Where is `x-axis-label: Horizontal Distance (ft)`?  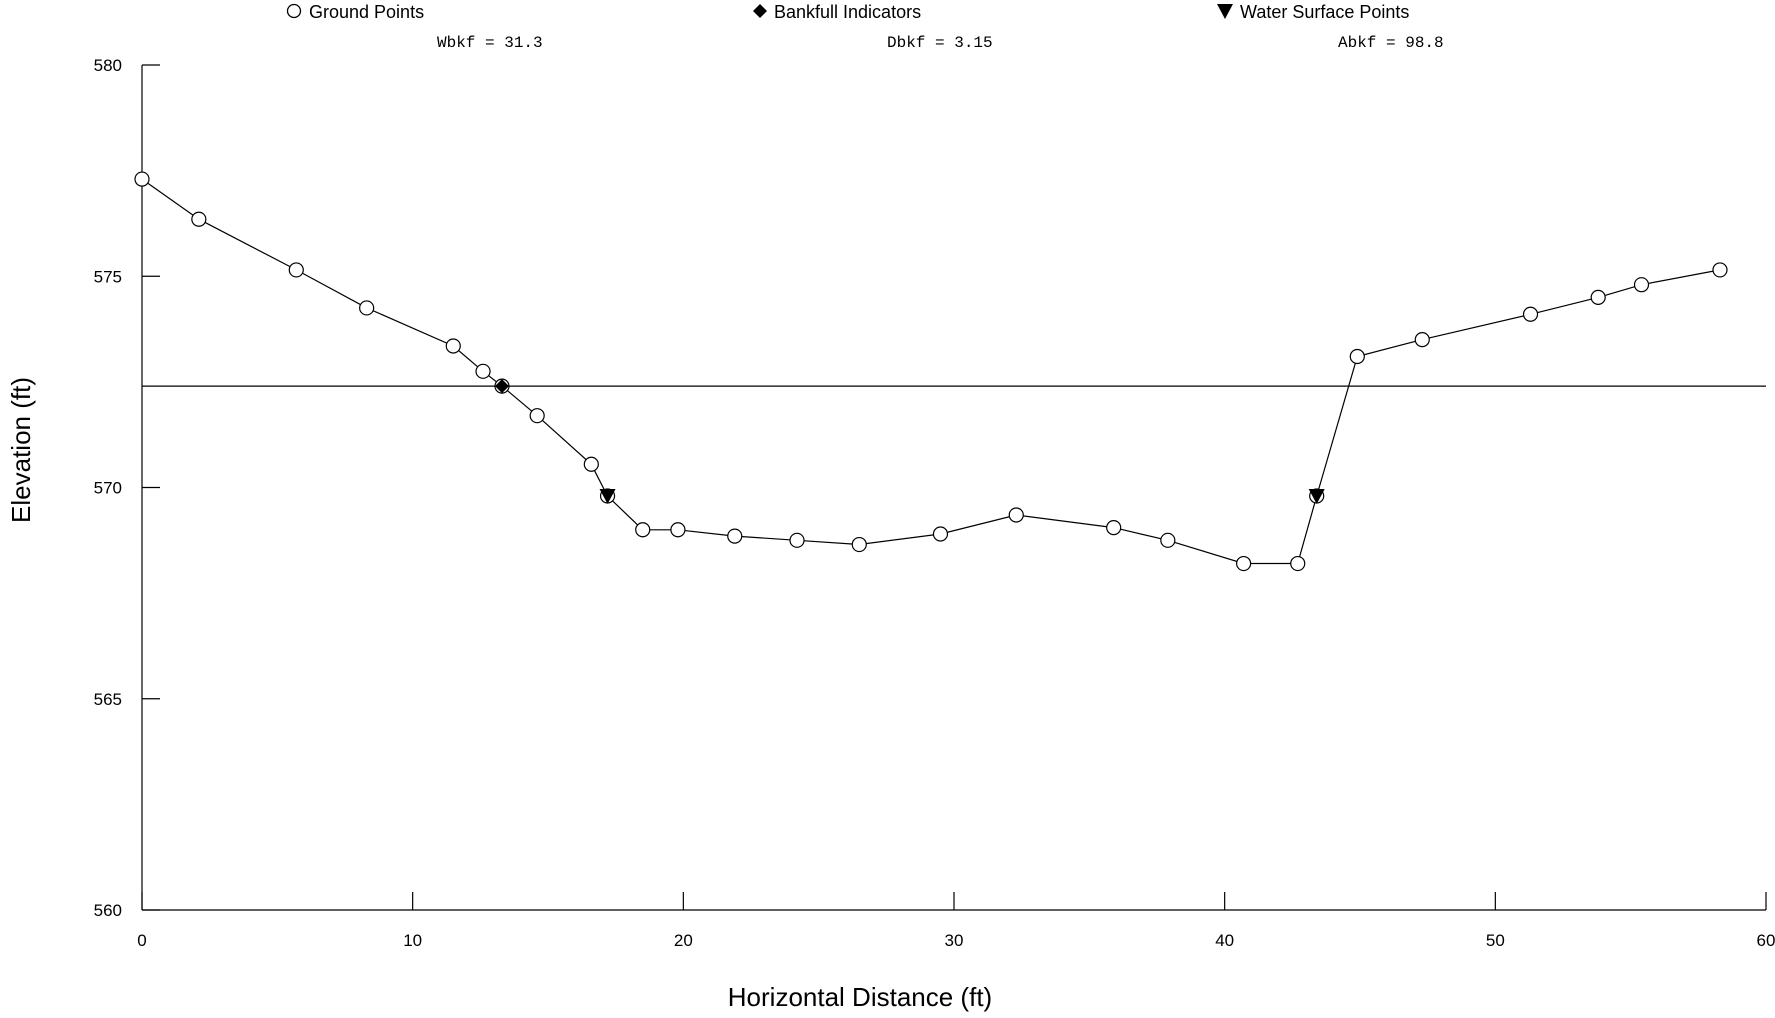
x-axis-label: Horizontal Distance (ft) is located at coordinates (860, 997).